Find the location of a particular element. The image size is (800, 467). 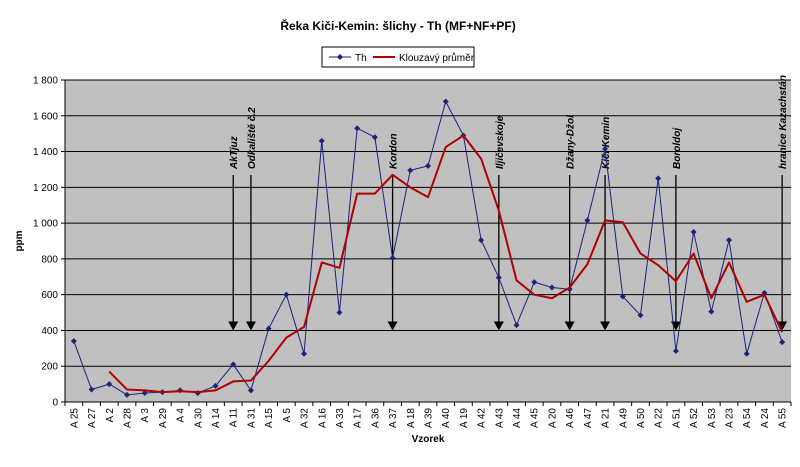

x-tick-label: A 44 is located at coordinates (517, 418).